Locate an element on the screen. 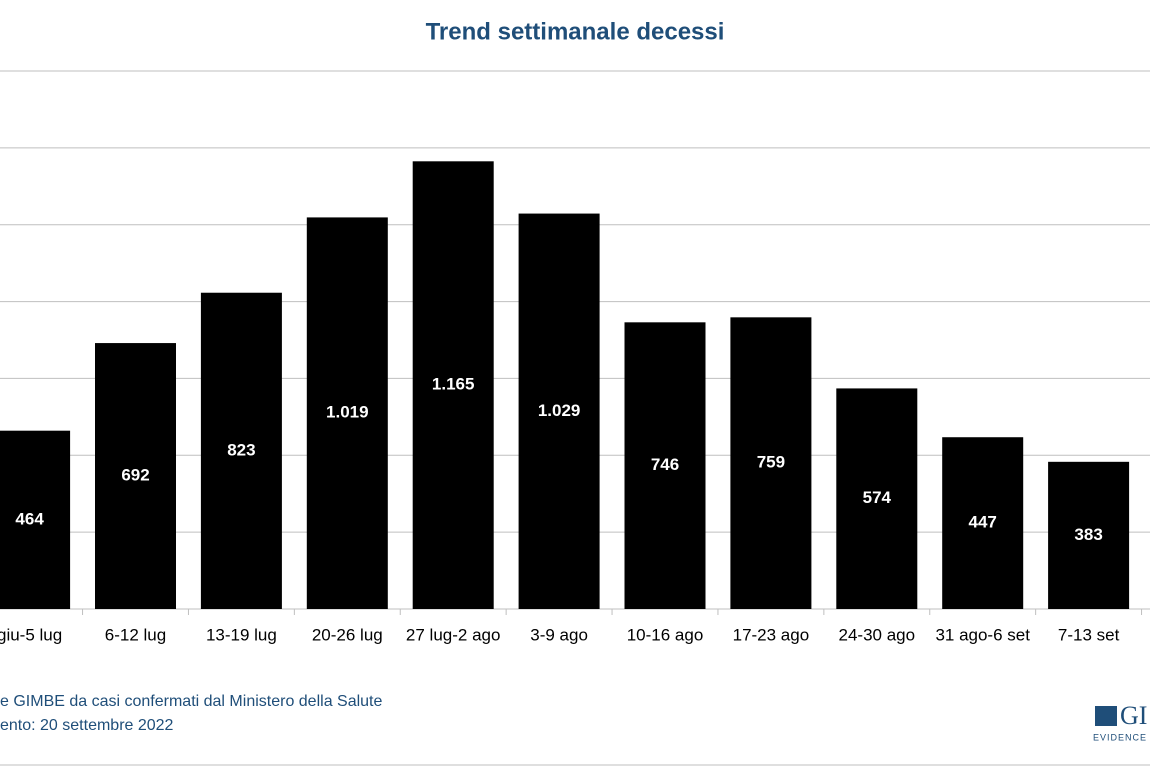  data-label: 1.019 is located at coordinates (347, 412).